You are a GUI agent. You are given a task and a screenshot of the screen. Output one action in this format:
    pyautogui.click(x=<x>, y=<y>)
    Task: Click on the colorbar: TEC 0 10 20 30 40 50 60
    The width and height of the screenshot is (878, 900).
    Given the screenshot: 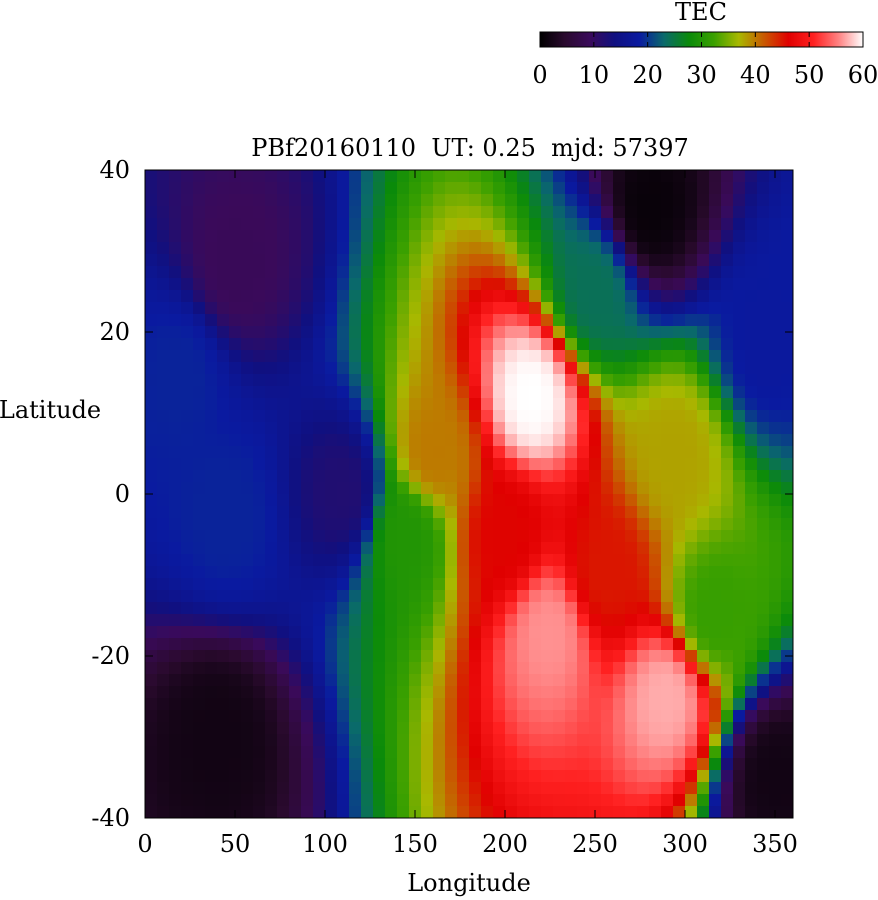 What is the action you would take?
    pyautogui.click(x=705, y=44)
    